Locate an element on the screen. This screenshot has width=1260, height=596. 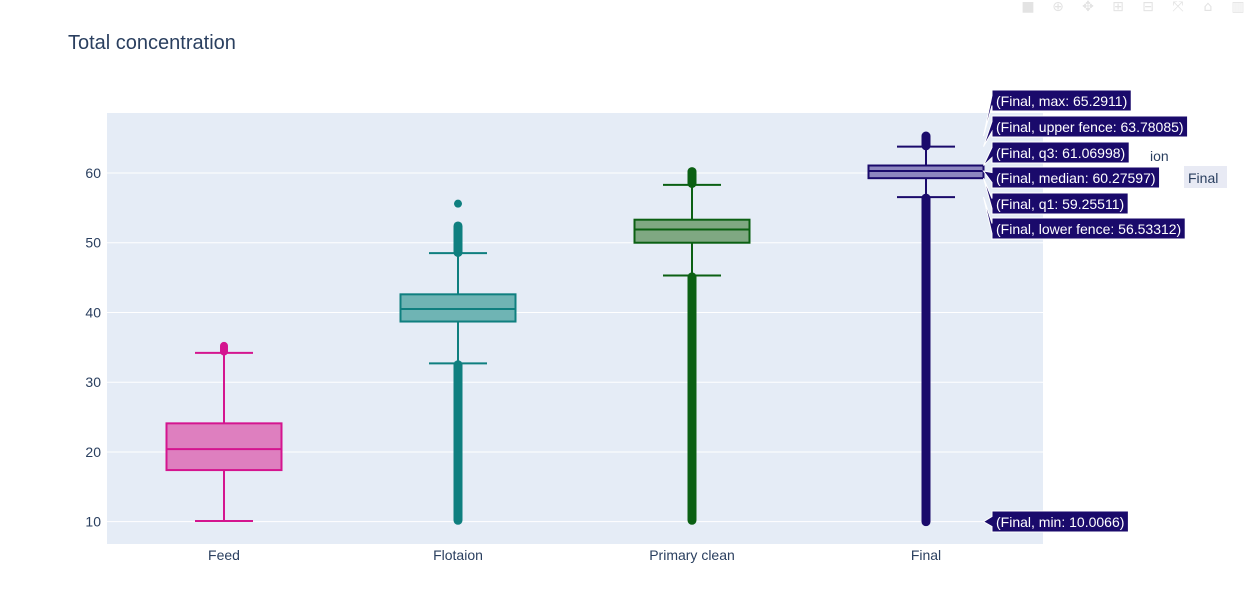
hover-label: (Final, q1: 59.25511) is located at coordinates (1056, 196).